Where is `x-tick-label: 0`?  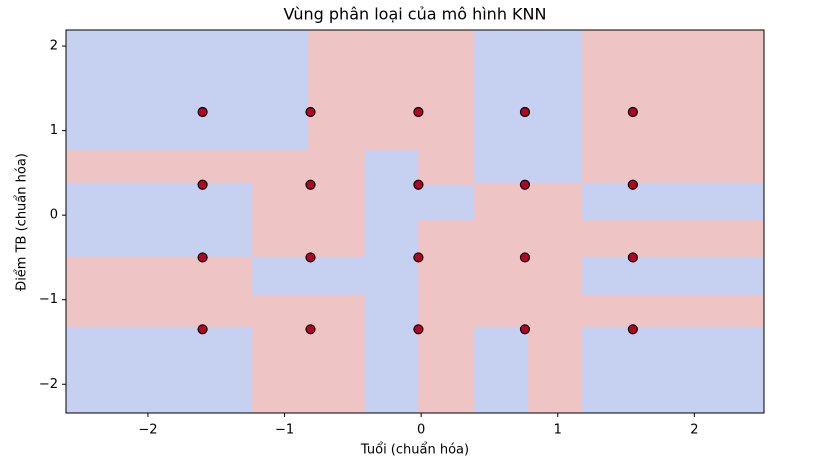
x-tick-label: 0 is located at coordinates (421, 430).